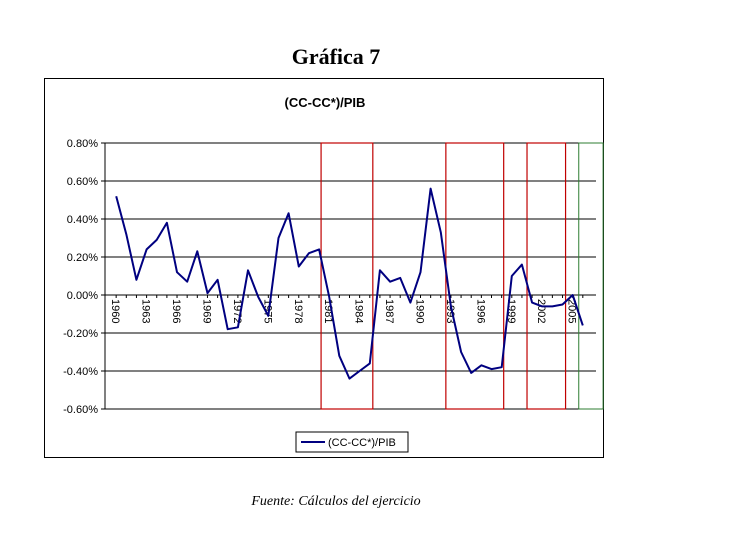  Describe the element at coordinates (80, 410) in the screenshot. I see `y-tick-label: -0.60%` at that location.